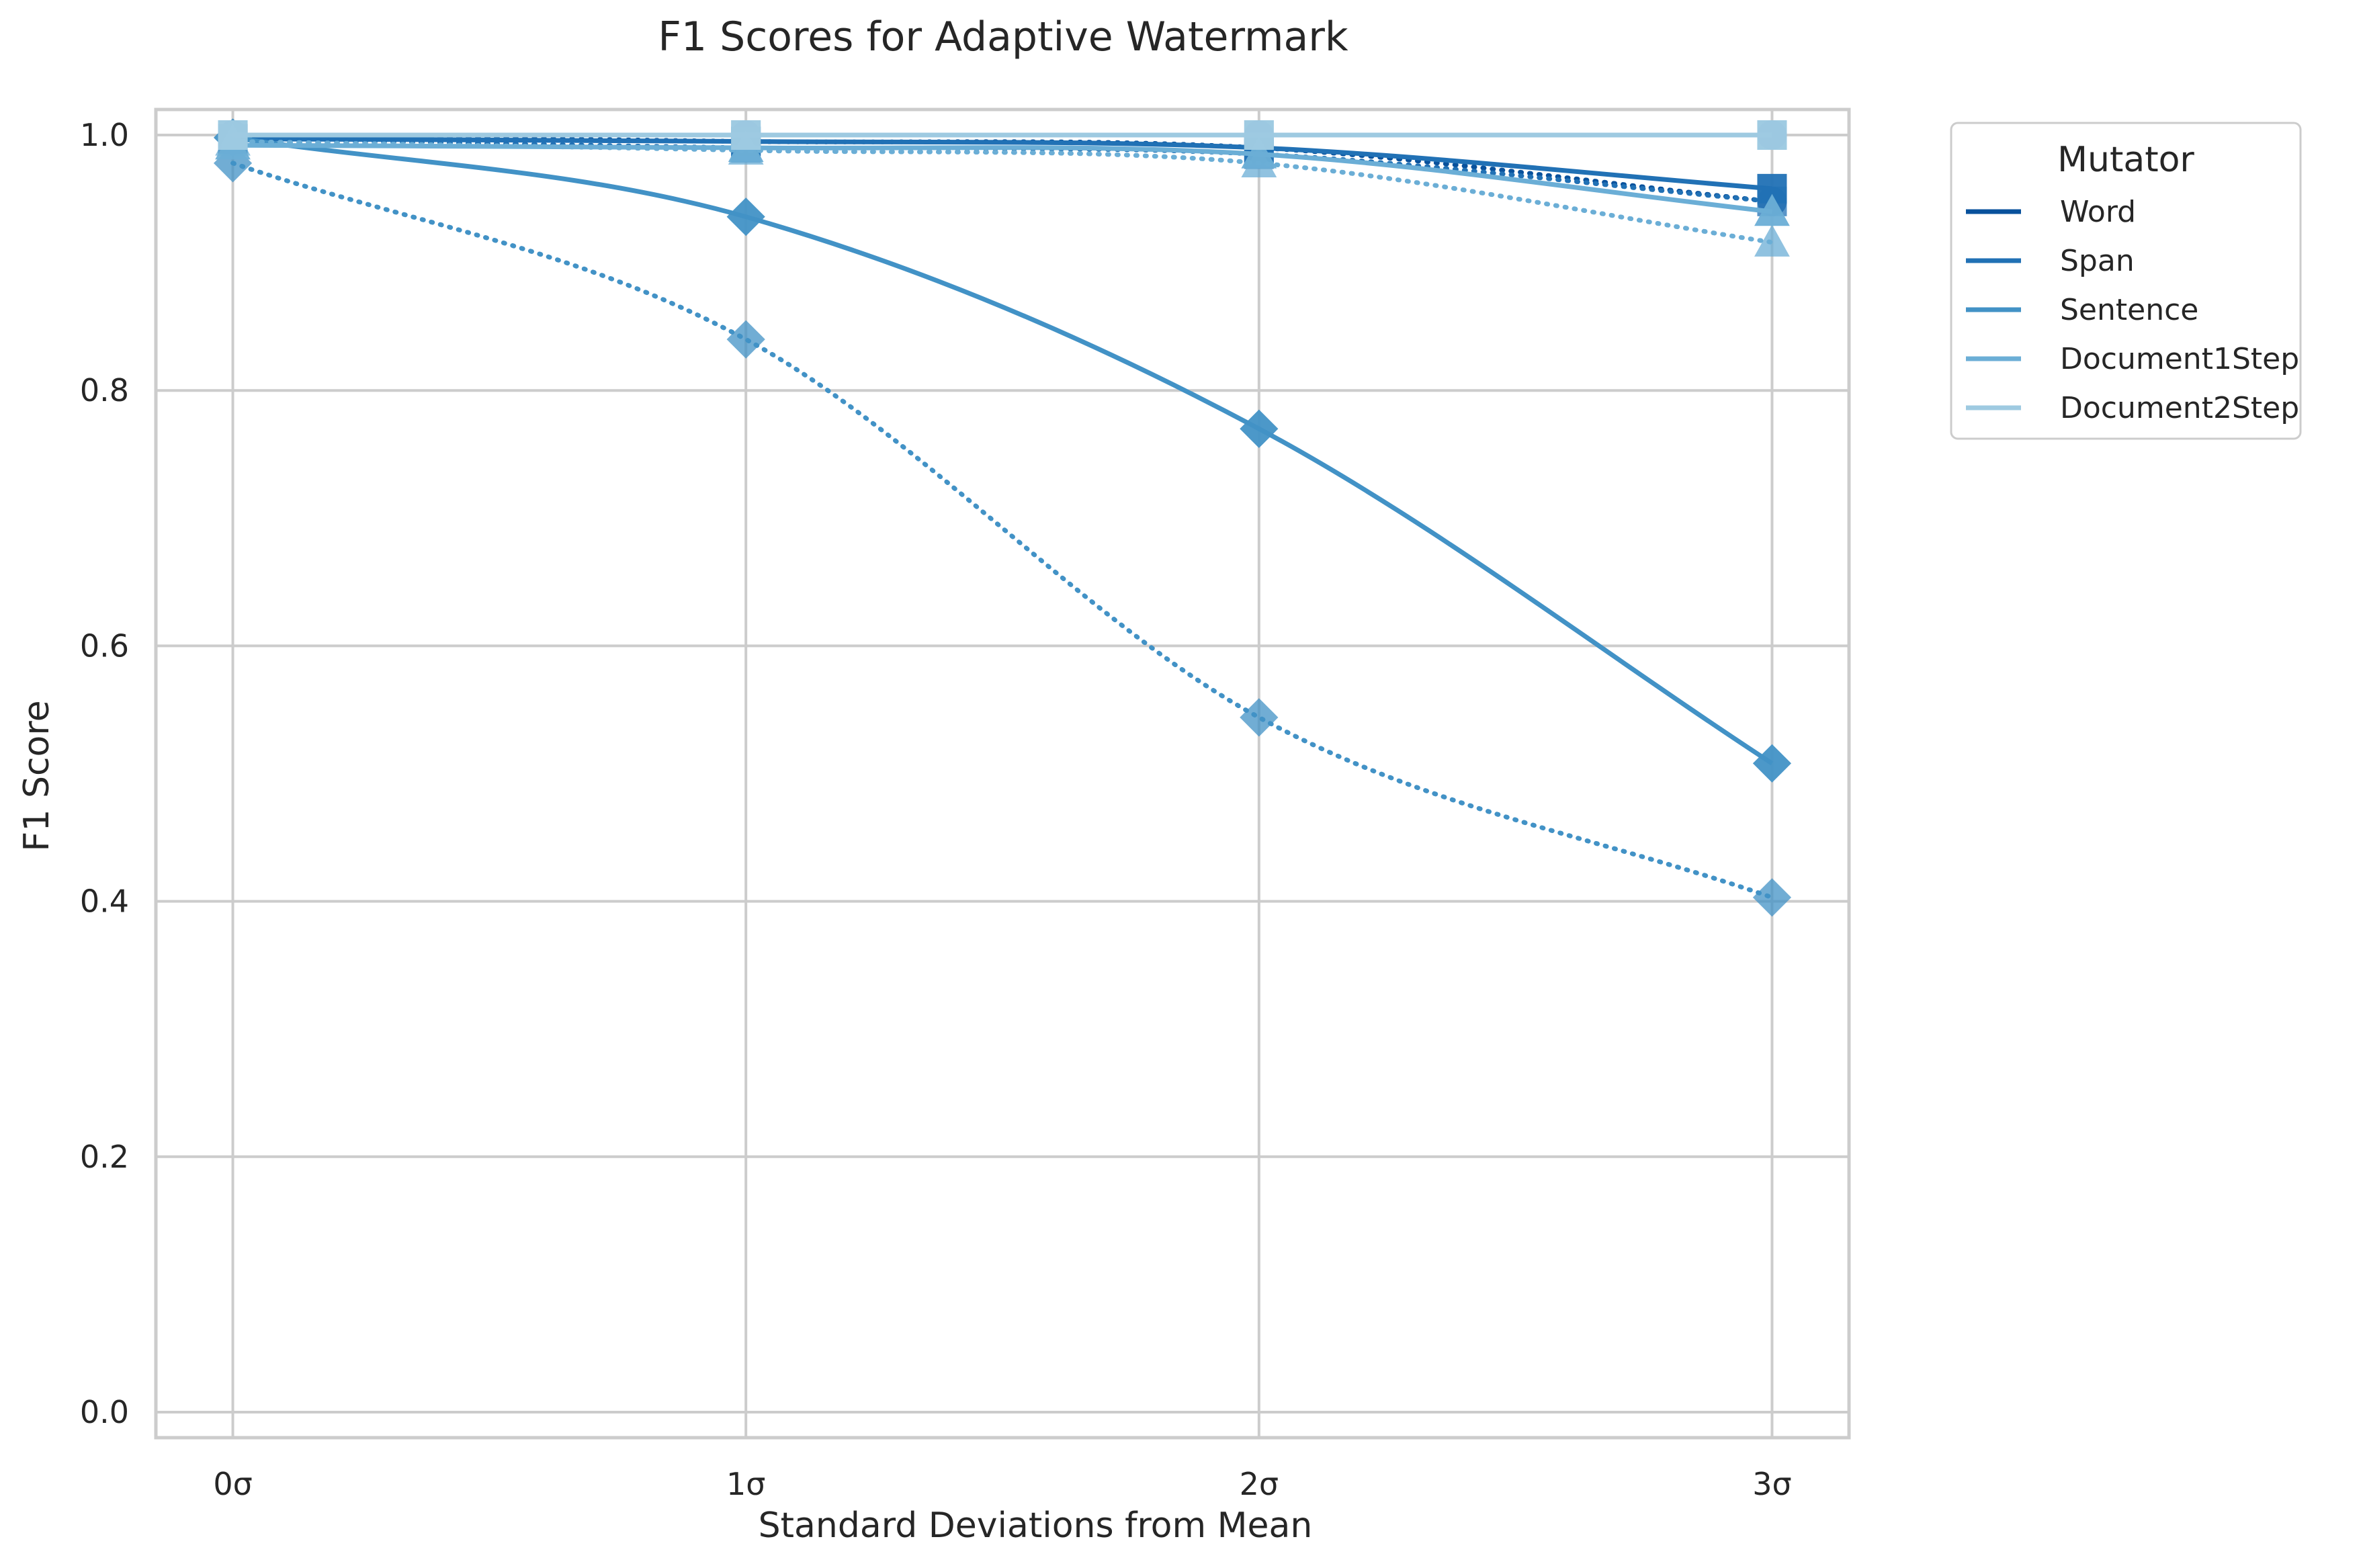  Describe the element at coordinates (1002, 135) in the screenshot. I see `series-document2step-dotted` at that location.